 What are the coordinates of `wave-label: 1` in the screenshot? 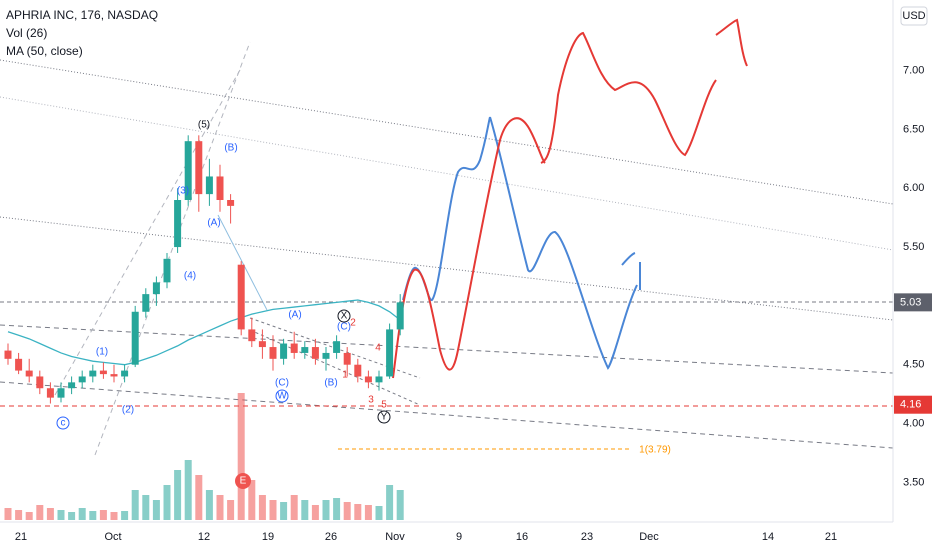 It's located at (345, 375).